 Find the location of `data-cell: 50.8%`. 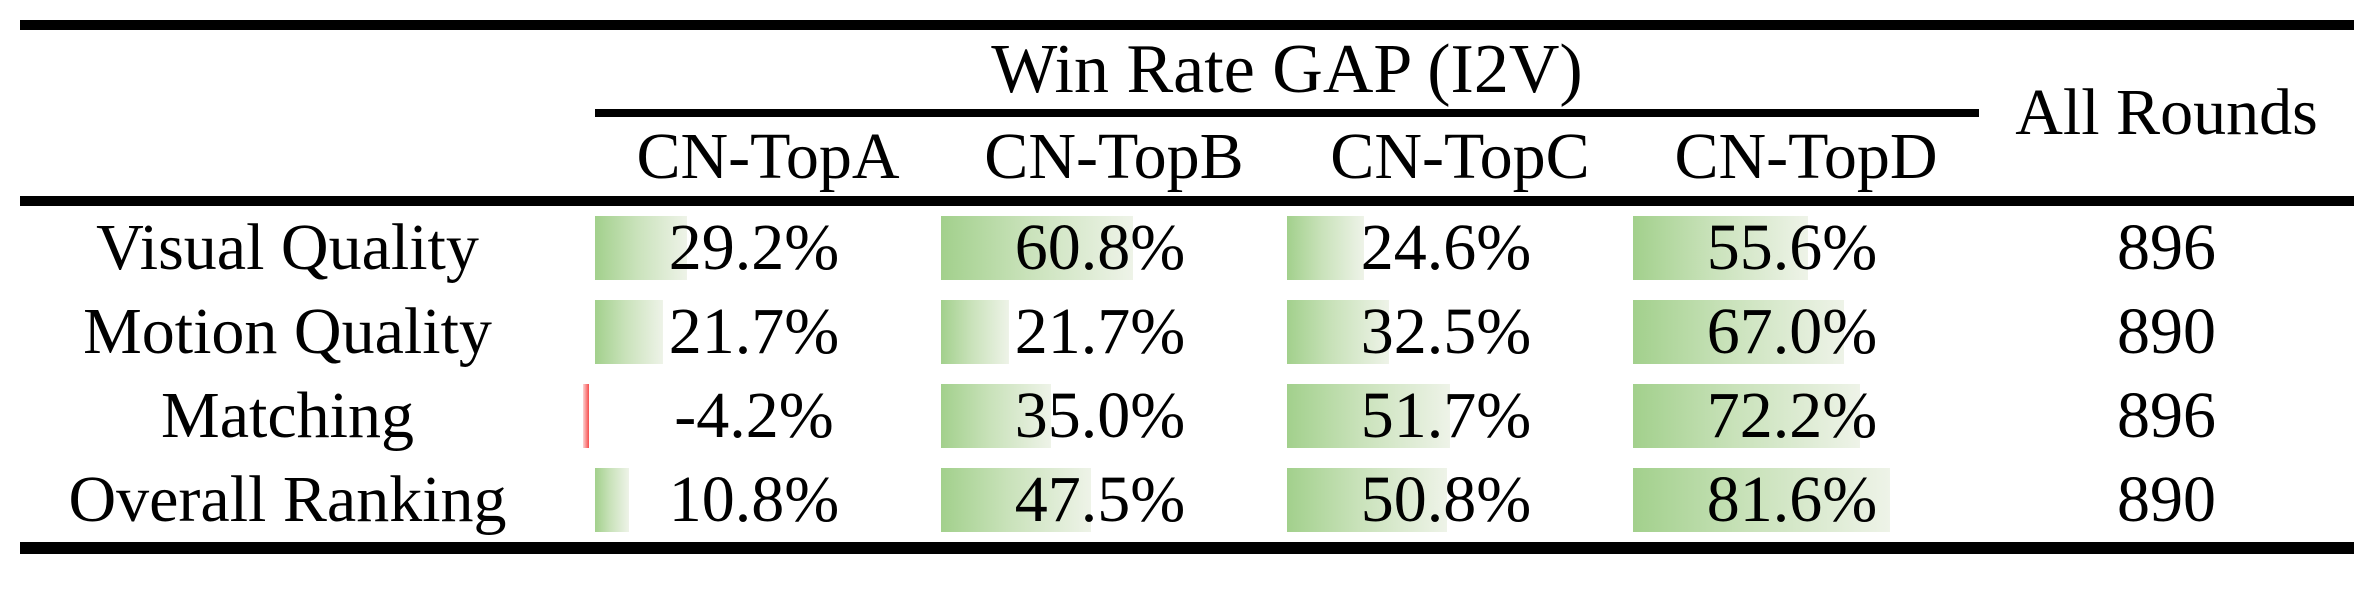

data-cell: 50.8% is located at coordinates (1460, 500).